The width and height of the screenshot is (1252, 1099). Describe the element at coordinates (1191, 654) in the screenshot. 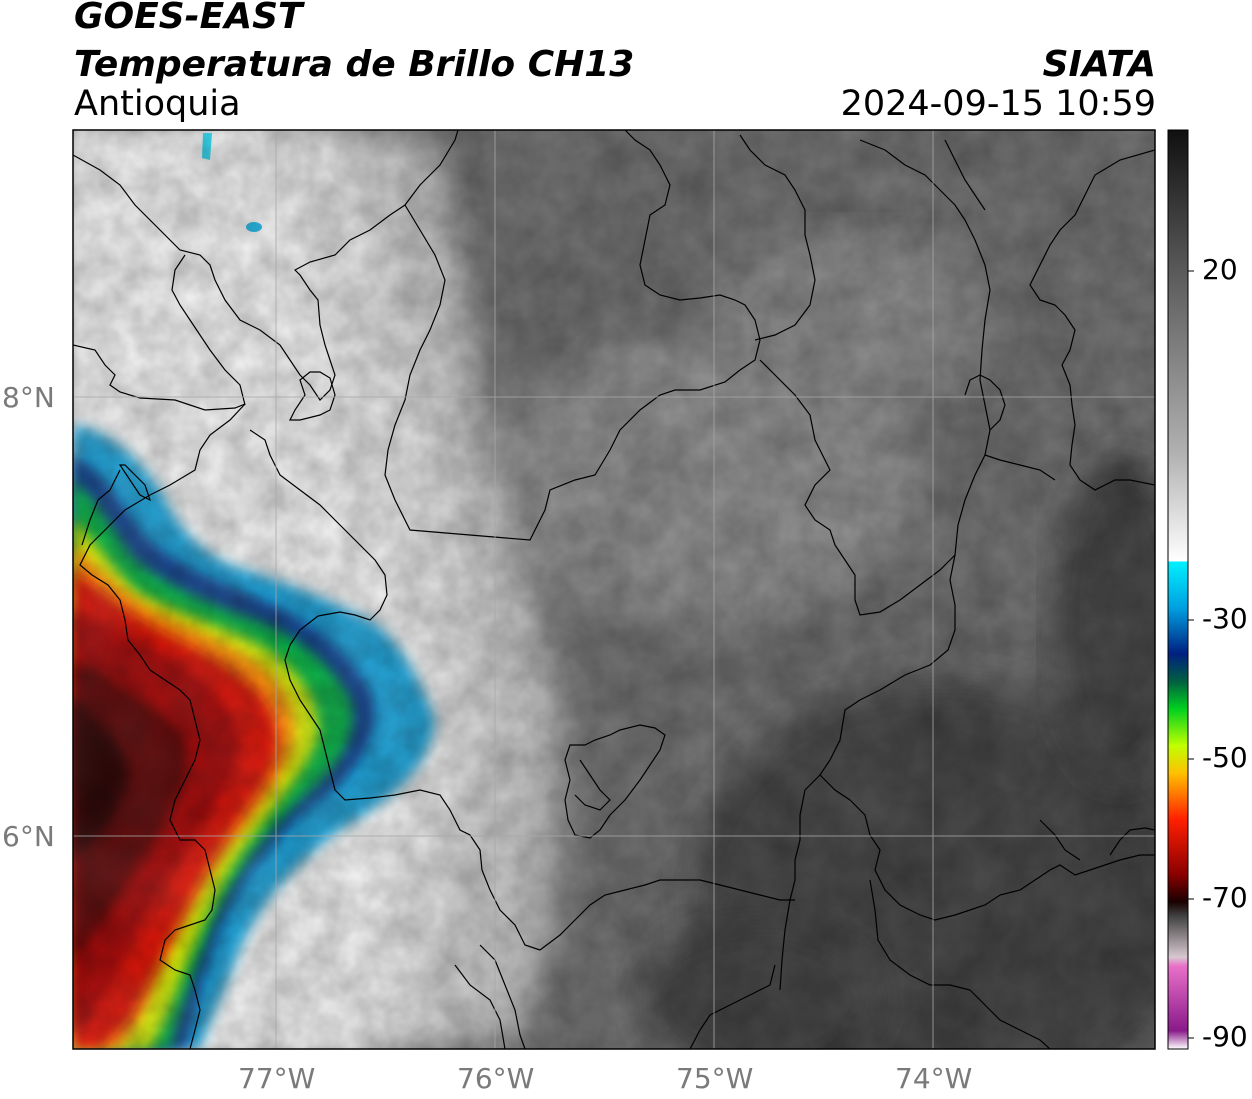

I see `colorbar-ticks` at that location.